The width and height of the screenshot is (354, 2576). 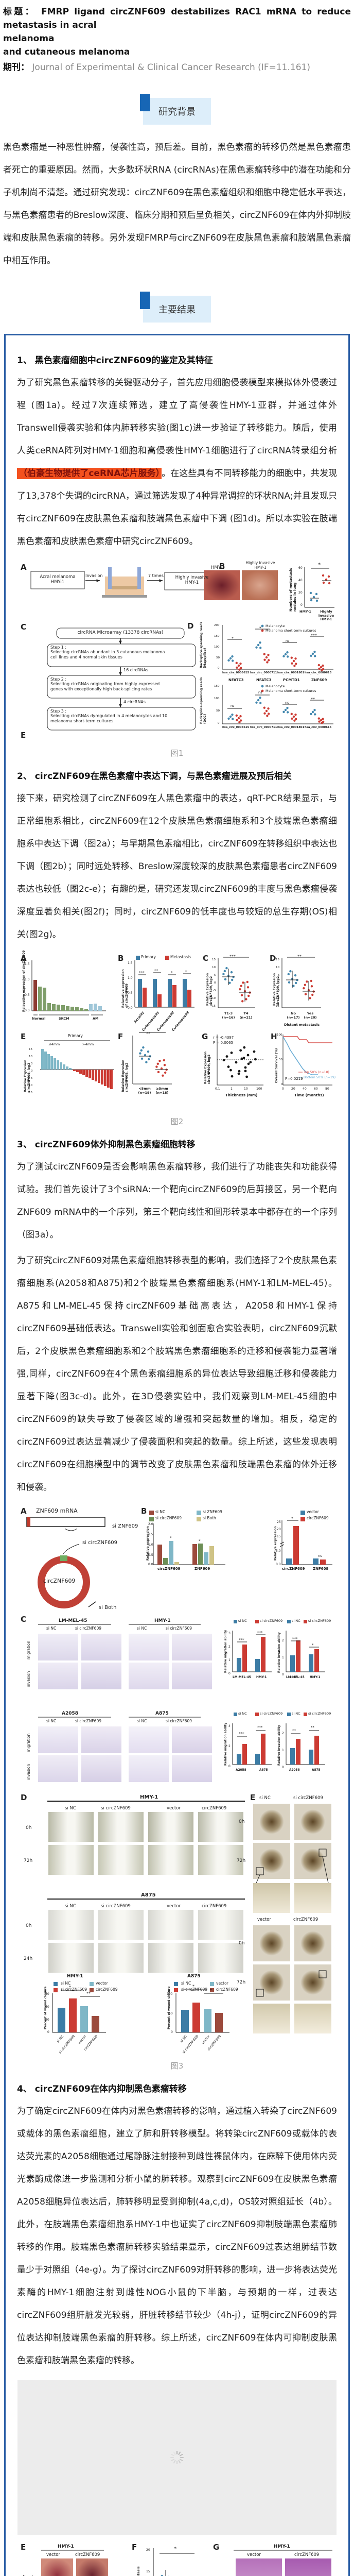 What do you see at coordinates (279, 1652) in the screenshot?
I see `figure-label: Relative invasion ability` at bounding box center [279, 1652].